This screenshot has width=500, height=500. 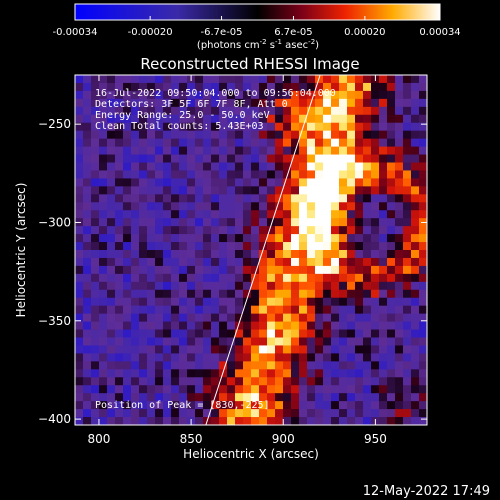 I want to click on footer-timestamp: 12-May-2022 17:49, so click(x=426, y=491).